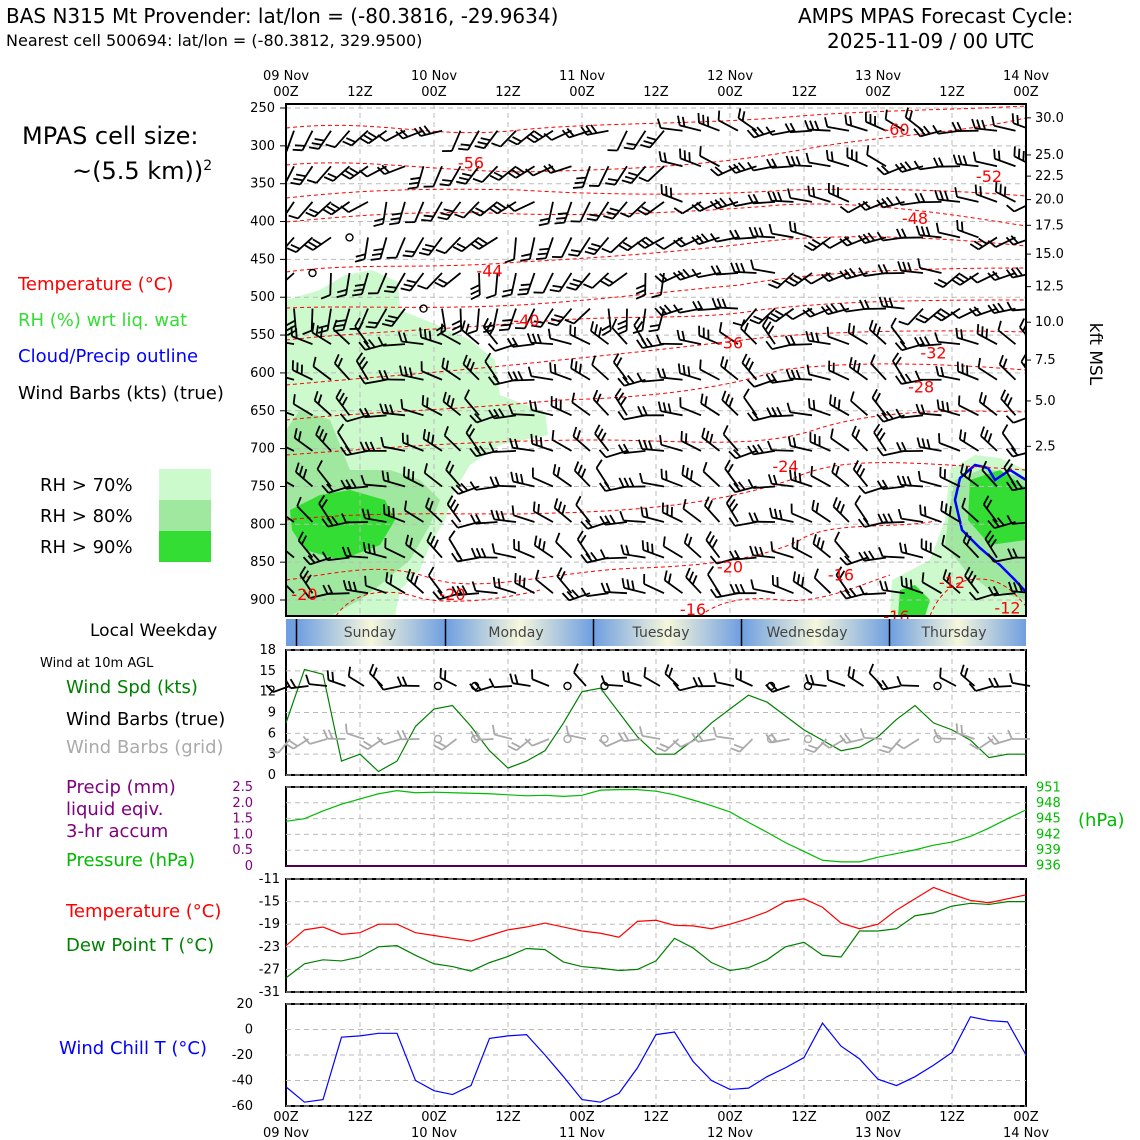 The image size is (1140, 1140). I want to click on kft-tick-label: 12.5, so click(1049, 287).